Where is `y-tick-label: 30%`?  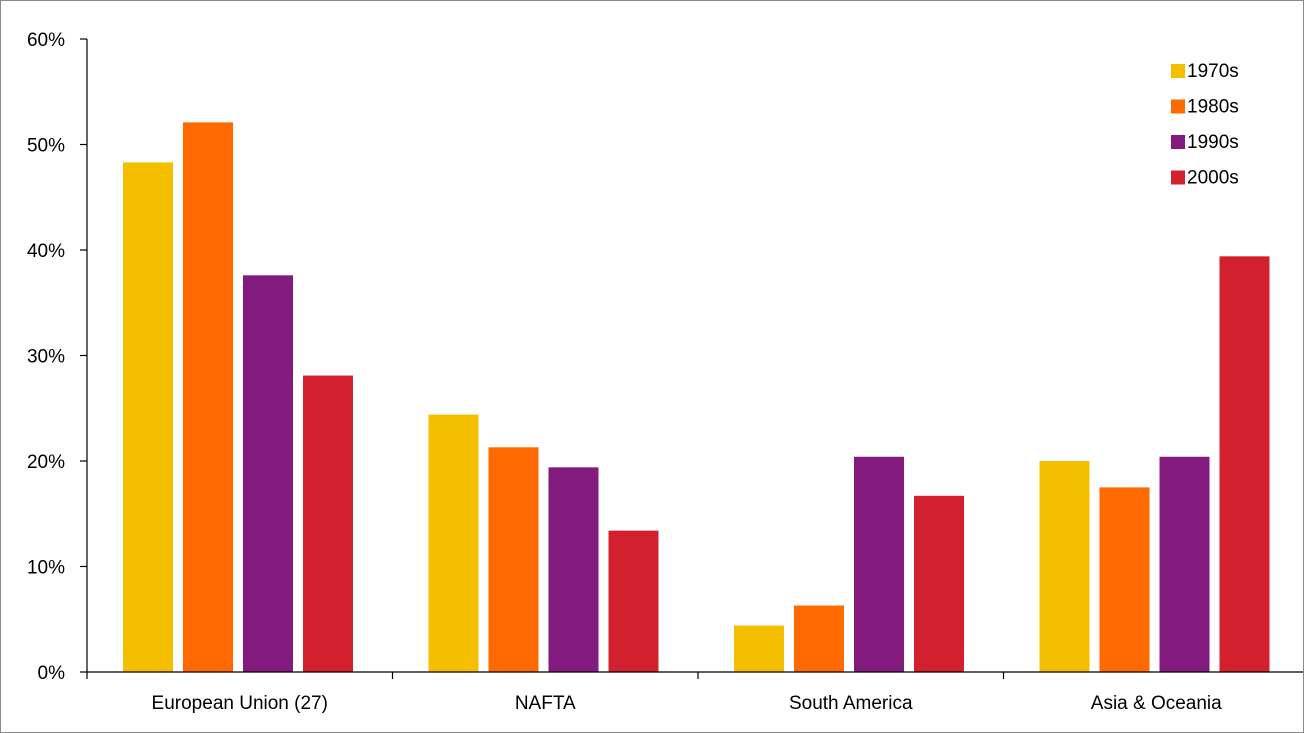
y-tick-label: 30% is located at coordinates (46, 357).